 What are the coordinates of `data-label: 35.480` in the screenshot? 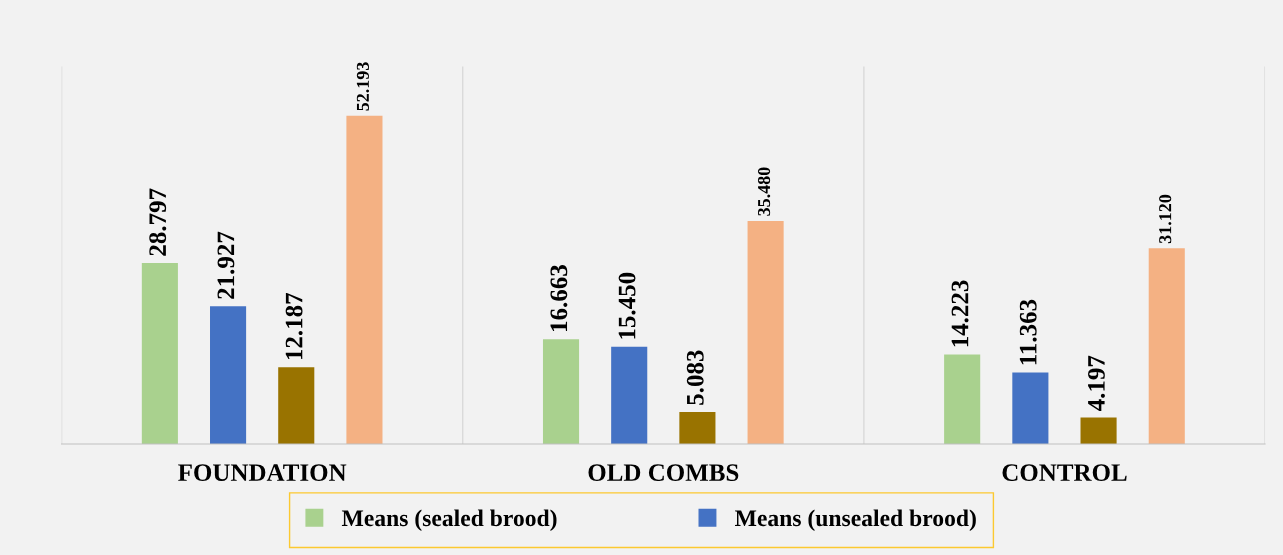 It's located at (764, 191).